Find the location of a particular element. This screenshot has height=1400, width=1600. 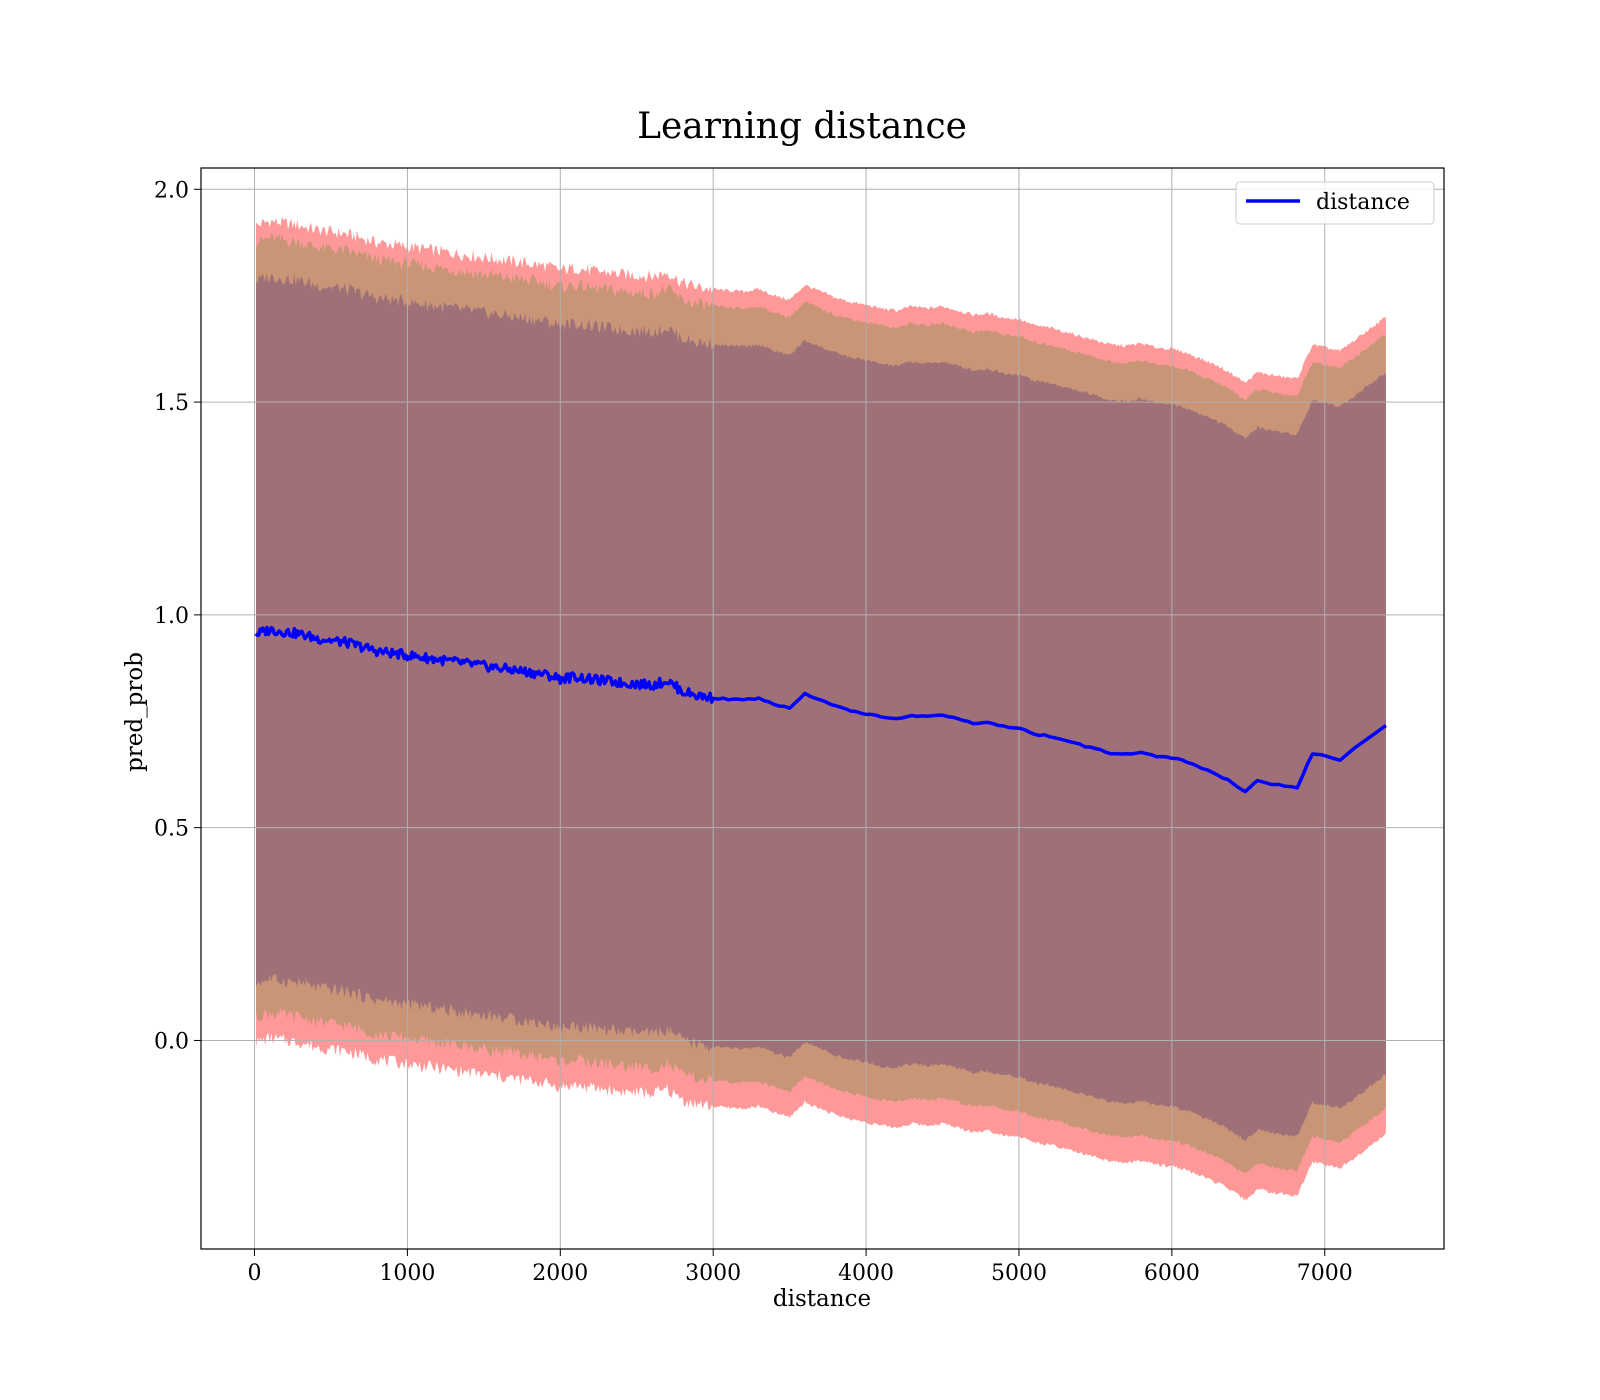

x-tick-label-1: 1000 is located at coordinates (407, 1273).